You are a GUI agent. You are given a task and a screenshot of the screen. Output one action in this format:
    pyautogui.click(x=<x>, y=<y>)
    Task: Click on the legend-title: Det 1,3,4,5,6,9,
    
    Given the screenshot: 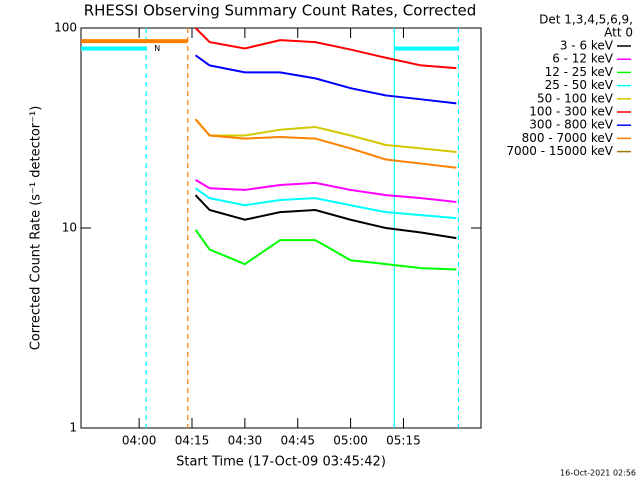 What is the action you would take?
    pyautogui.click(x=586, y=20)
    